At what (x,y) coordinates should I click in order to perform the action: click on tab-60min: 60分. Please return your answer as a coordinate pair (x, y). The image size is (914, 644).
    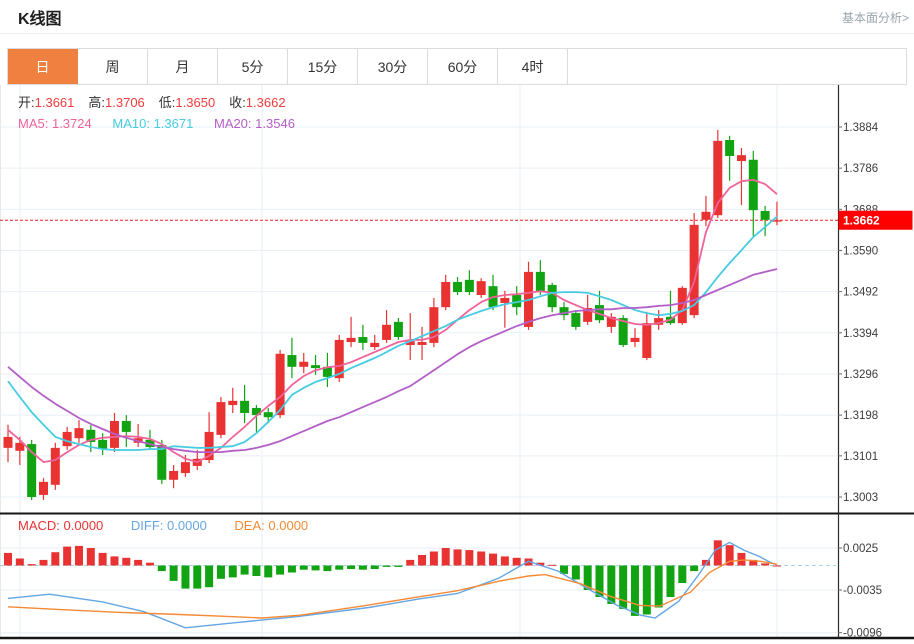
    Looking at the image, I should click on (463, 66).